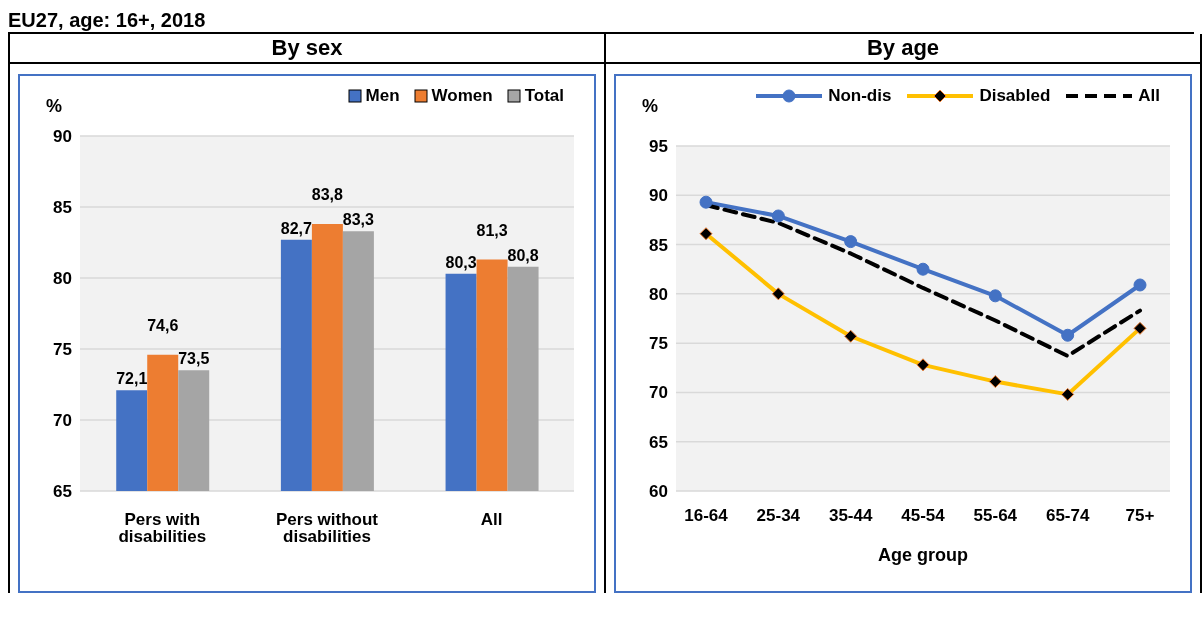  I want to click on x-tick-label: 16-64, so click(706, 516).